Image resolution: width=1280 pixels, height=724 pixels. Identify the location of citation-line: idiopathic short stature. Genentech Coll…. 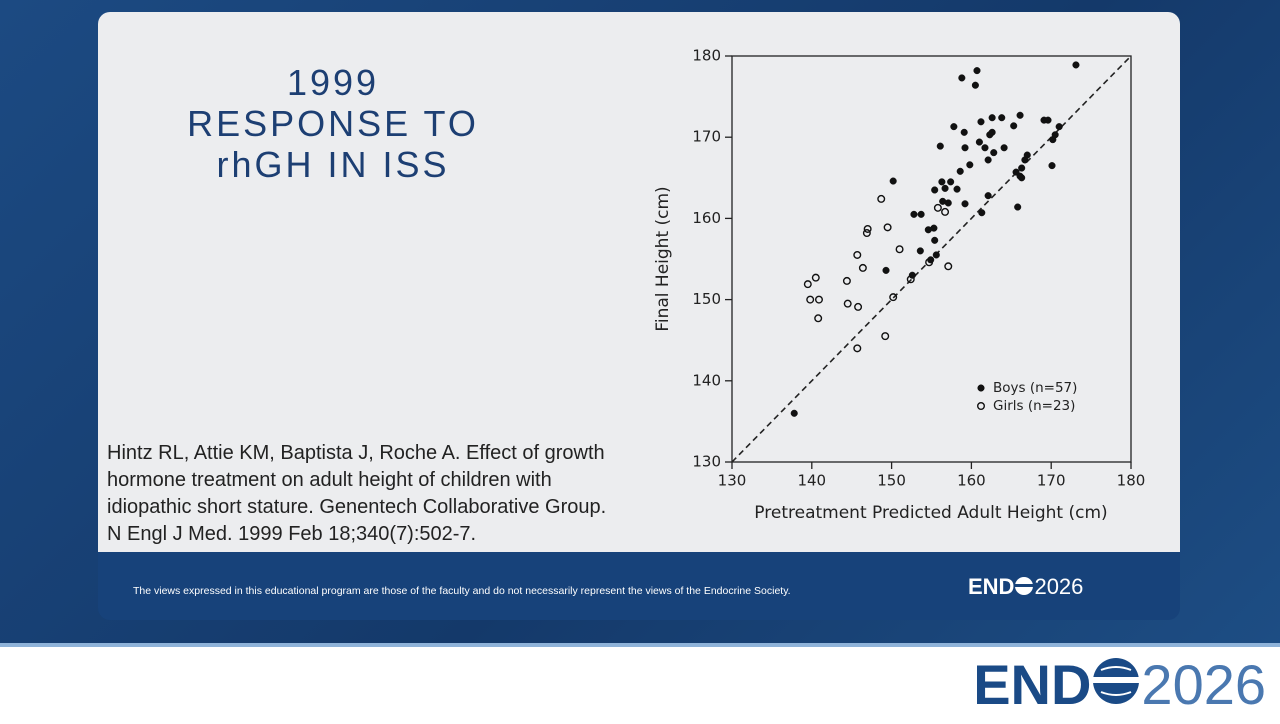
(357, 507).